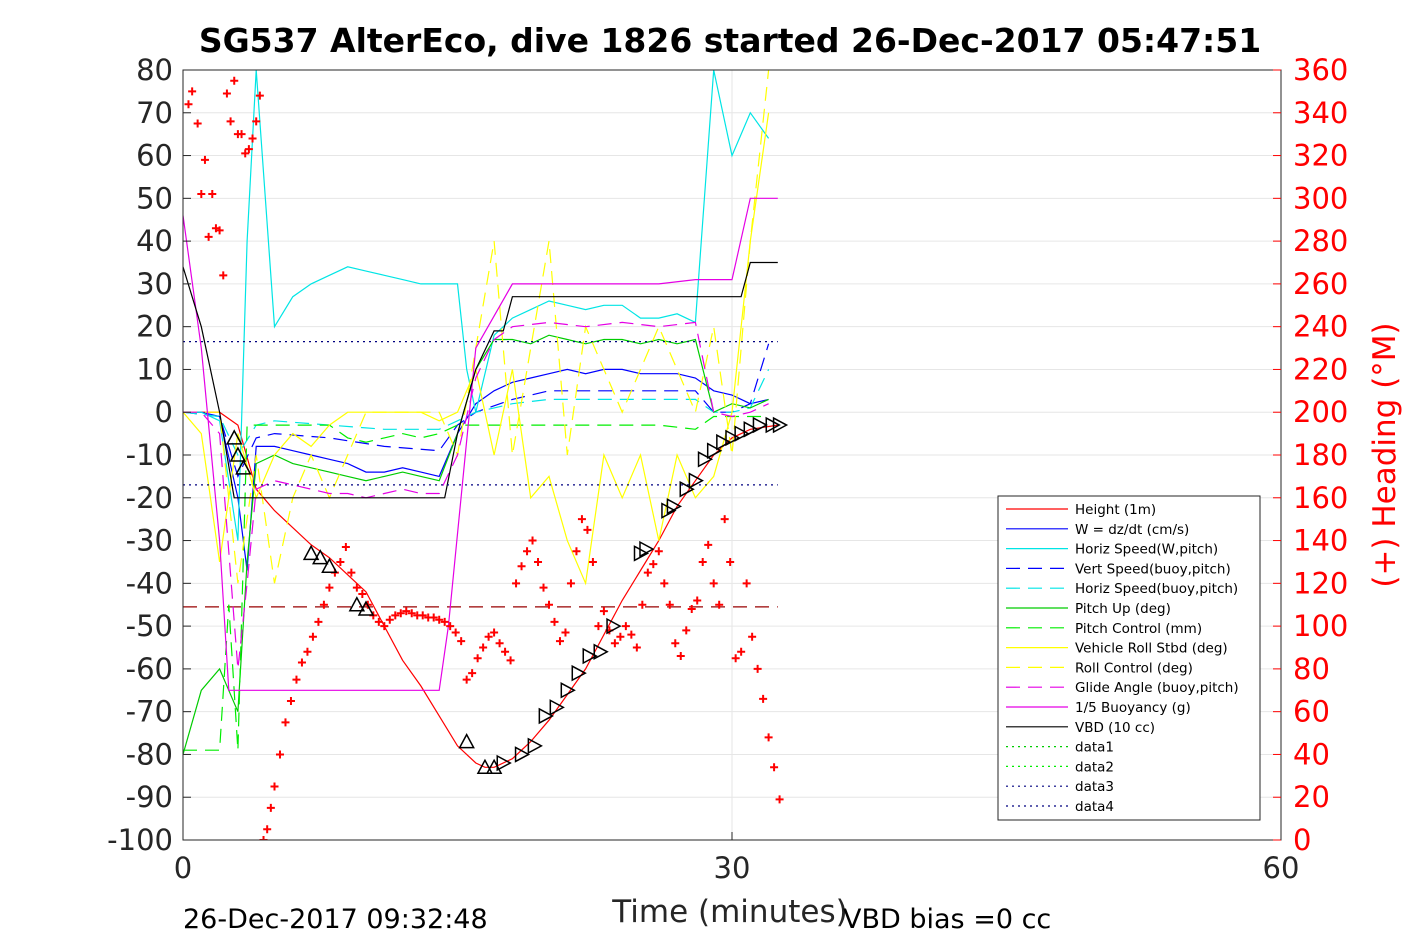 The width and height of the screenshot is (1417, 945). What do you see at coordinates (149, 754) in the screenshot?
I see `y-tick-label: -80` at bounding box center [149, 754].